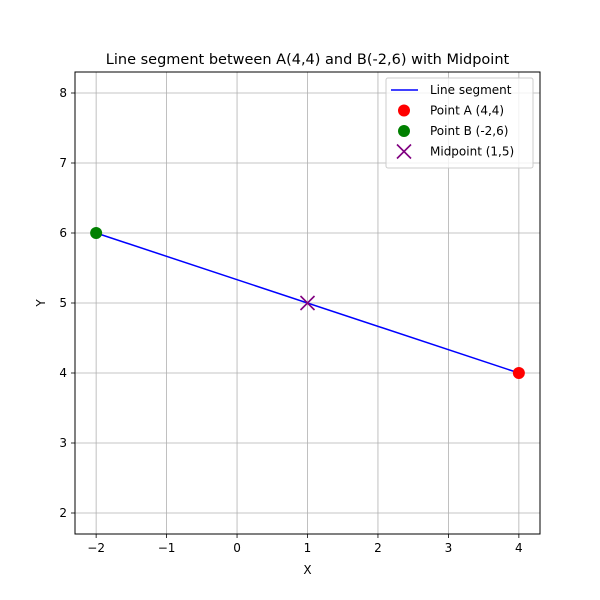 The height and width of the screenshot is (600, 600). I want to click on y-axis-label: Y, so click(41, 303).